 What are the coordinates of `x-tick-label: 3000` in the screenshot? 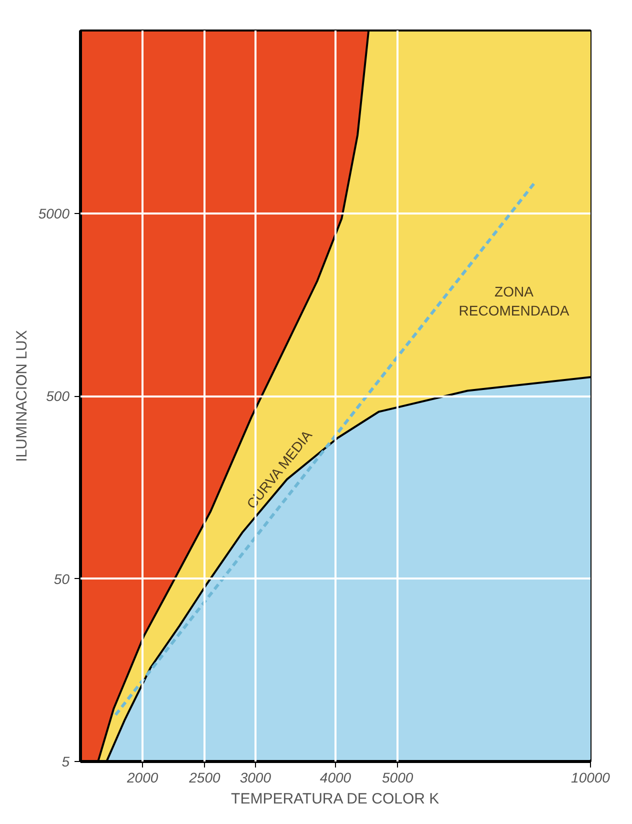 It's located at (256, 778).